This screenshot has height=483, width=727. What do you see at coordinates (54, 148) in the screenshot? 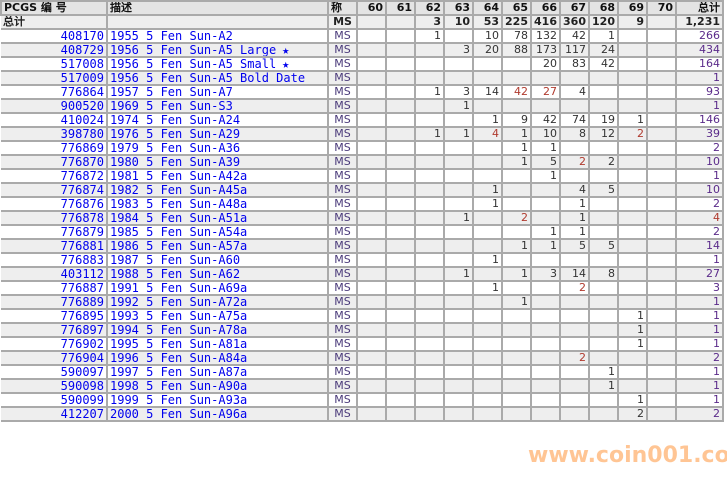
I see `pcgs-number-link: 776869` at bounding box center [54, 148].